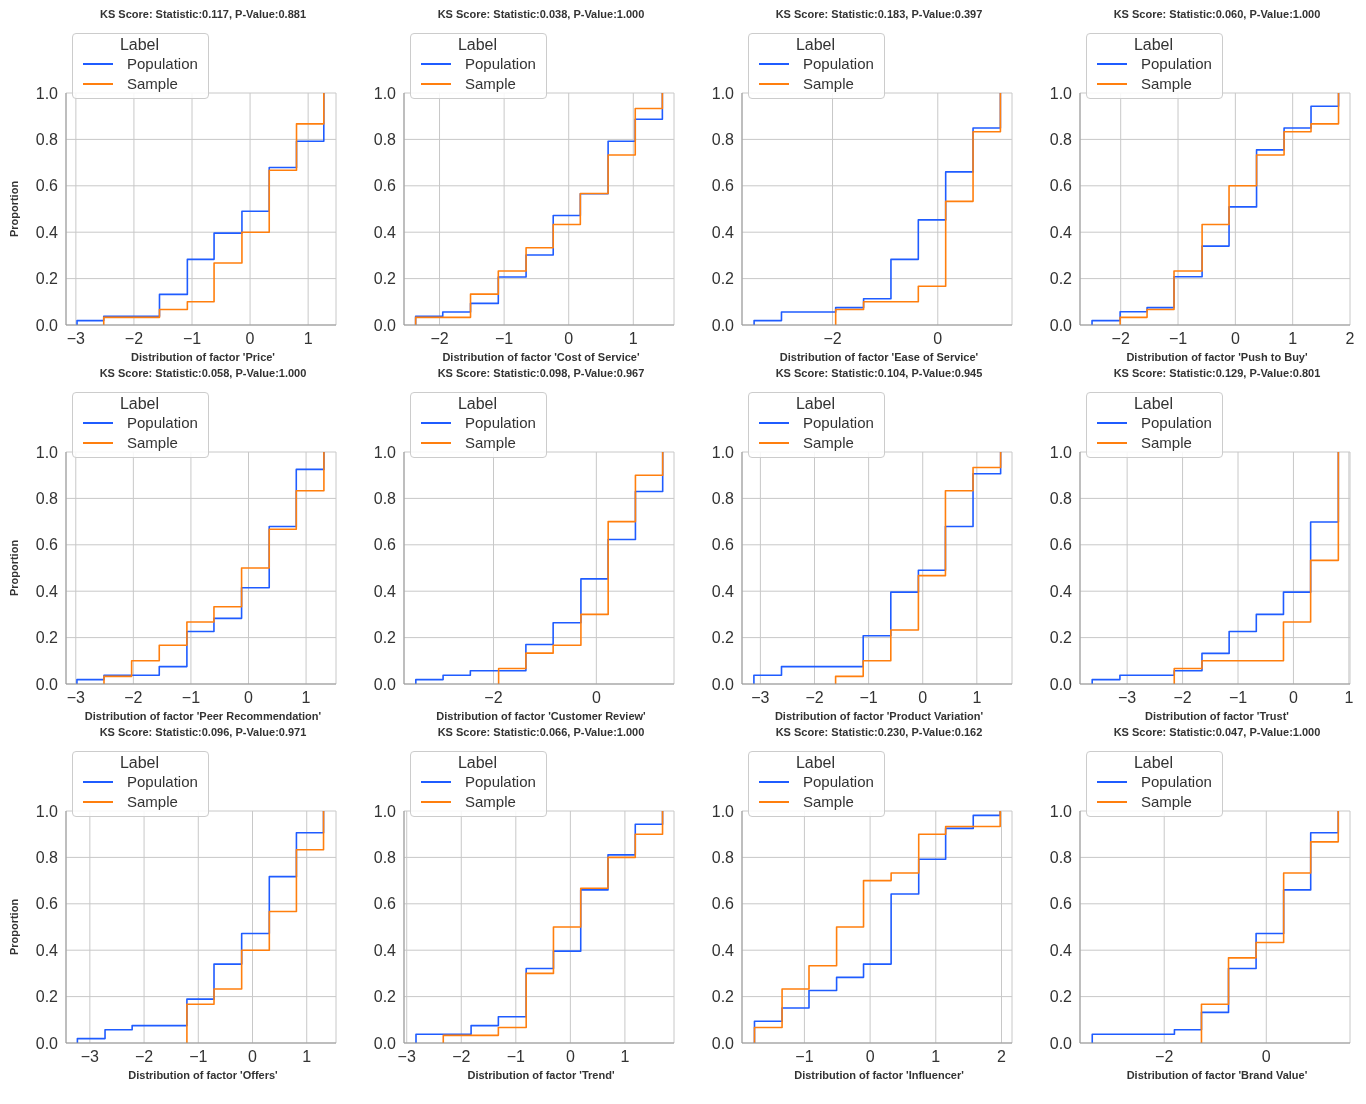 The image size is (1366, 1104). What do you see at coordinates (879, 357) in the screenshot?
I see `x-axis-title: Distribution of factor 'Ease of Service'` at bounding box center [879, 357].